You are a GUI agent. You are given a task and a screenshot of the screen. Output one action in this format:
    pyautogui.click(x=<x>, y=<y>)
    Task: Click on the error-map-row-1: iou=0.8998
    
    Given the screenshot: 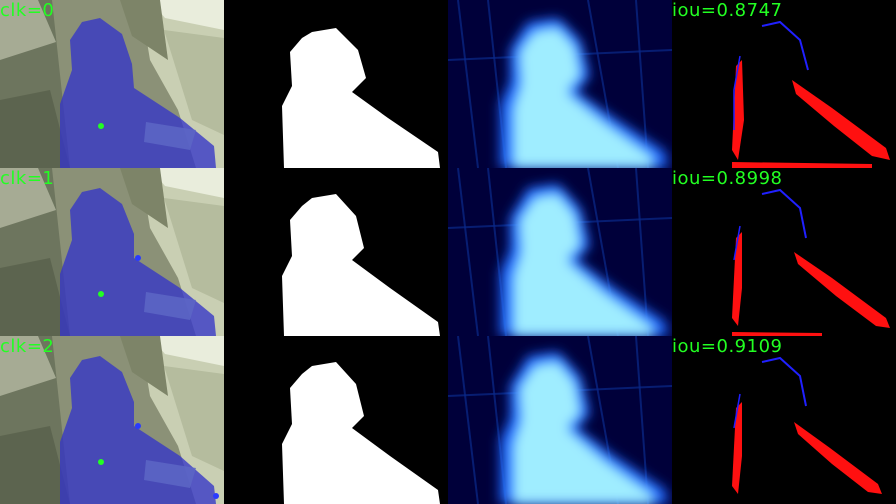 What is the action you would take?
    pyautogui.click(x=784, y=252)
    